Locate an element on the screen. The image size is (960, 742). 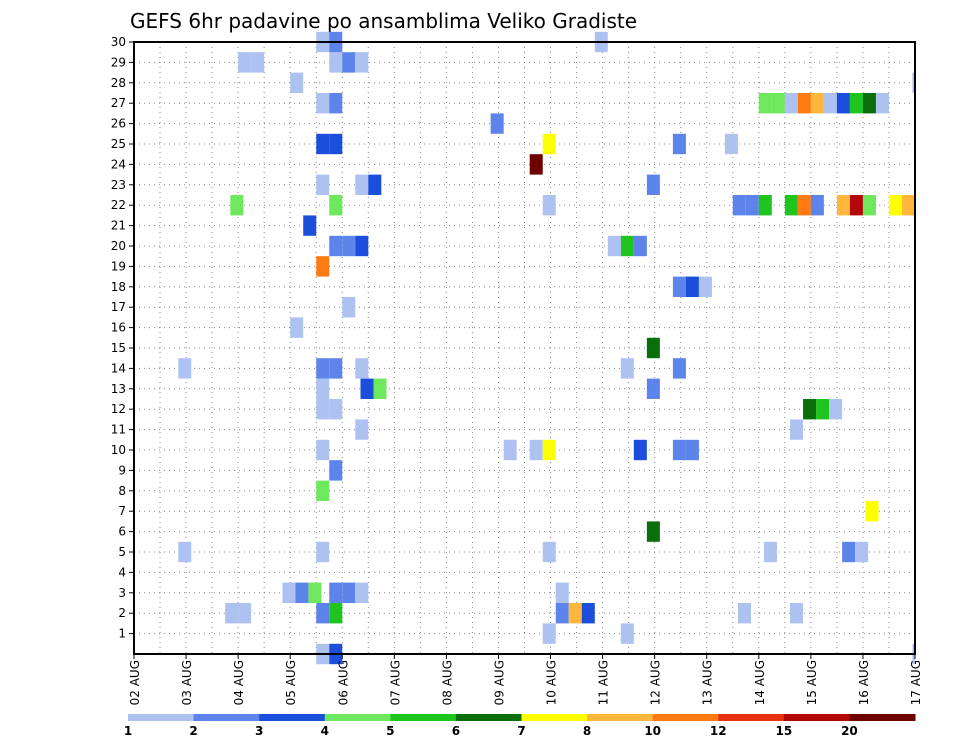
y-tick-label: 12 is located at coordinates (118, 409).